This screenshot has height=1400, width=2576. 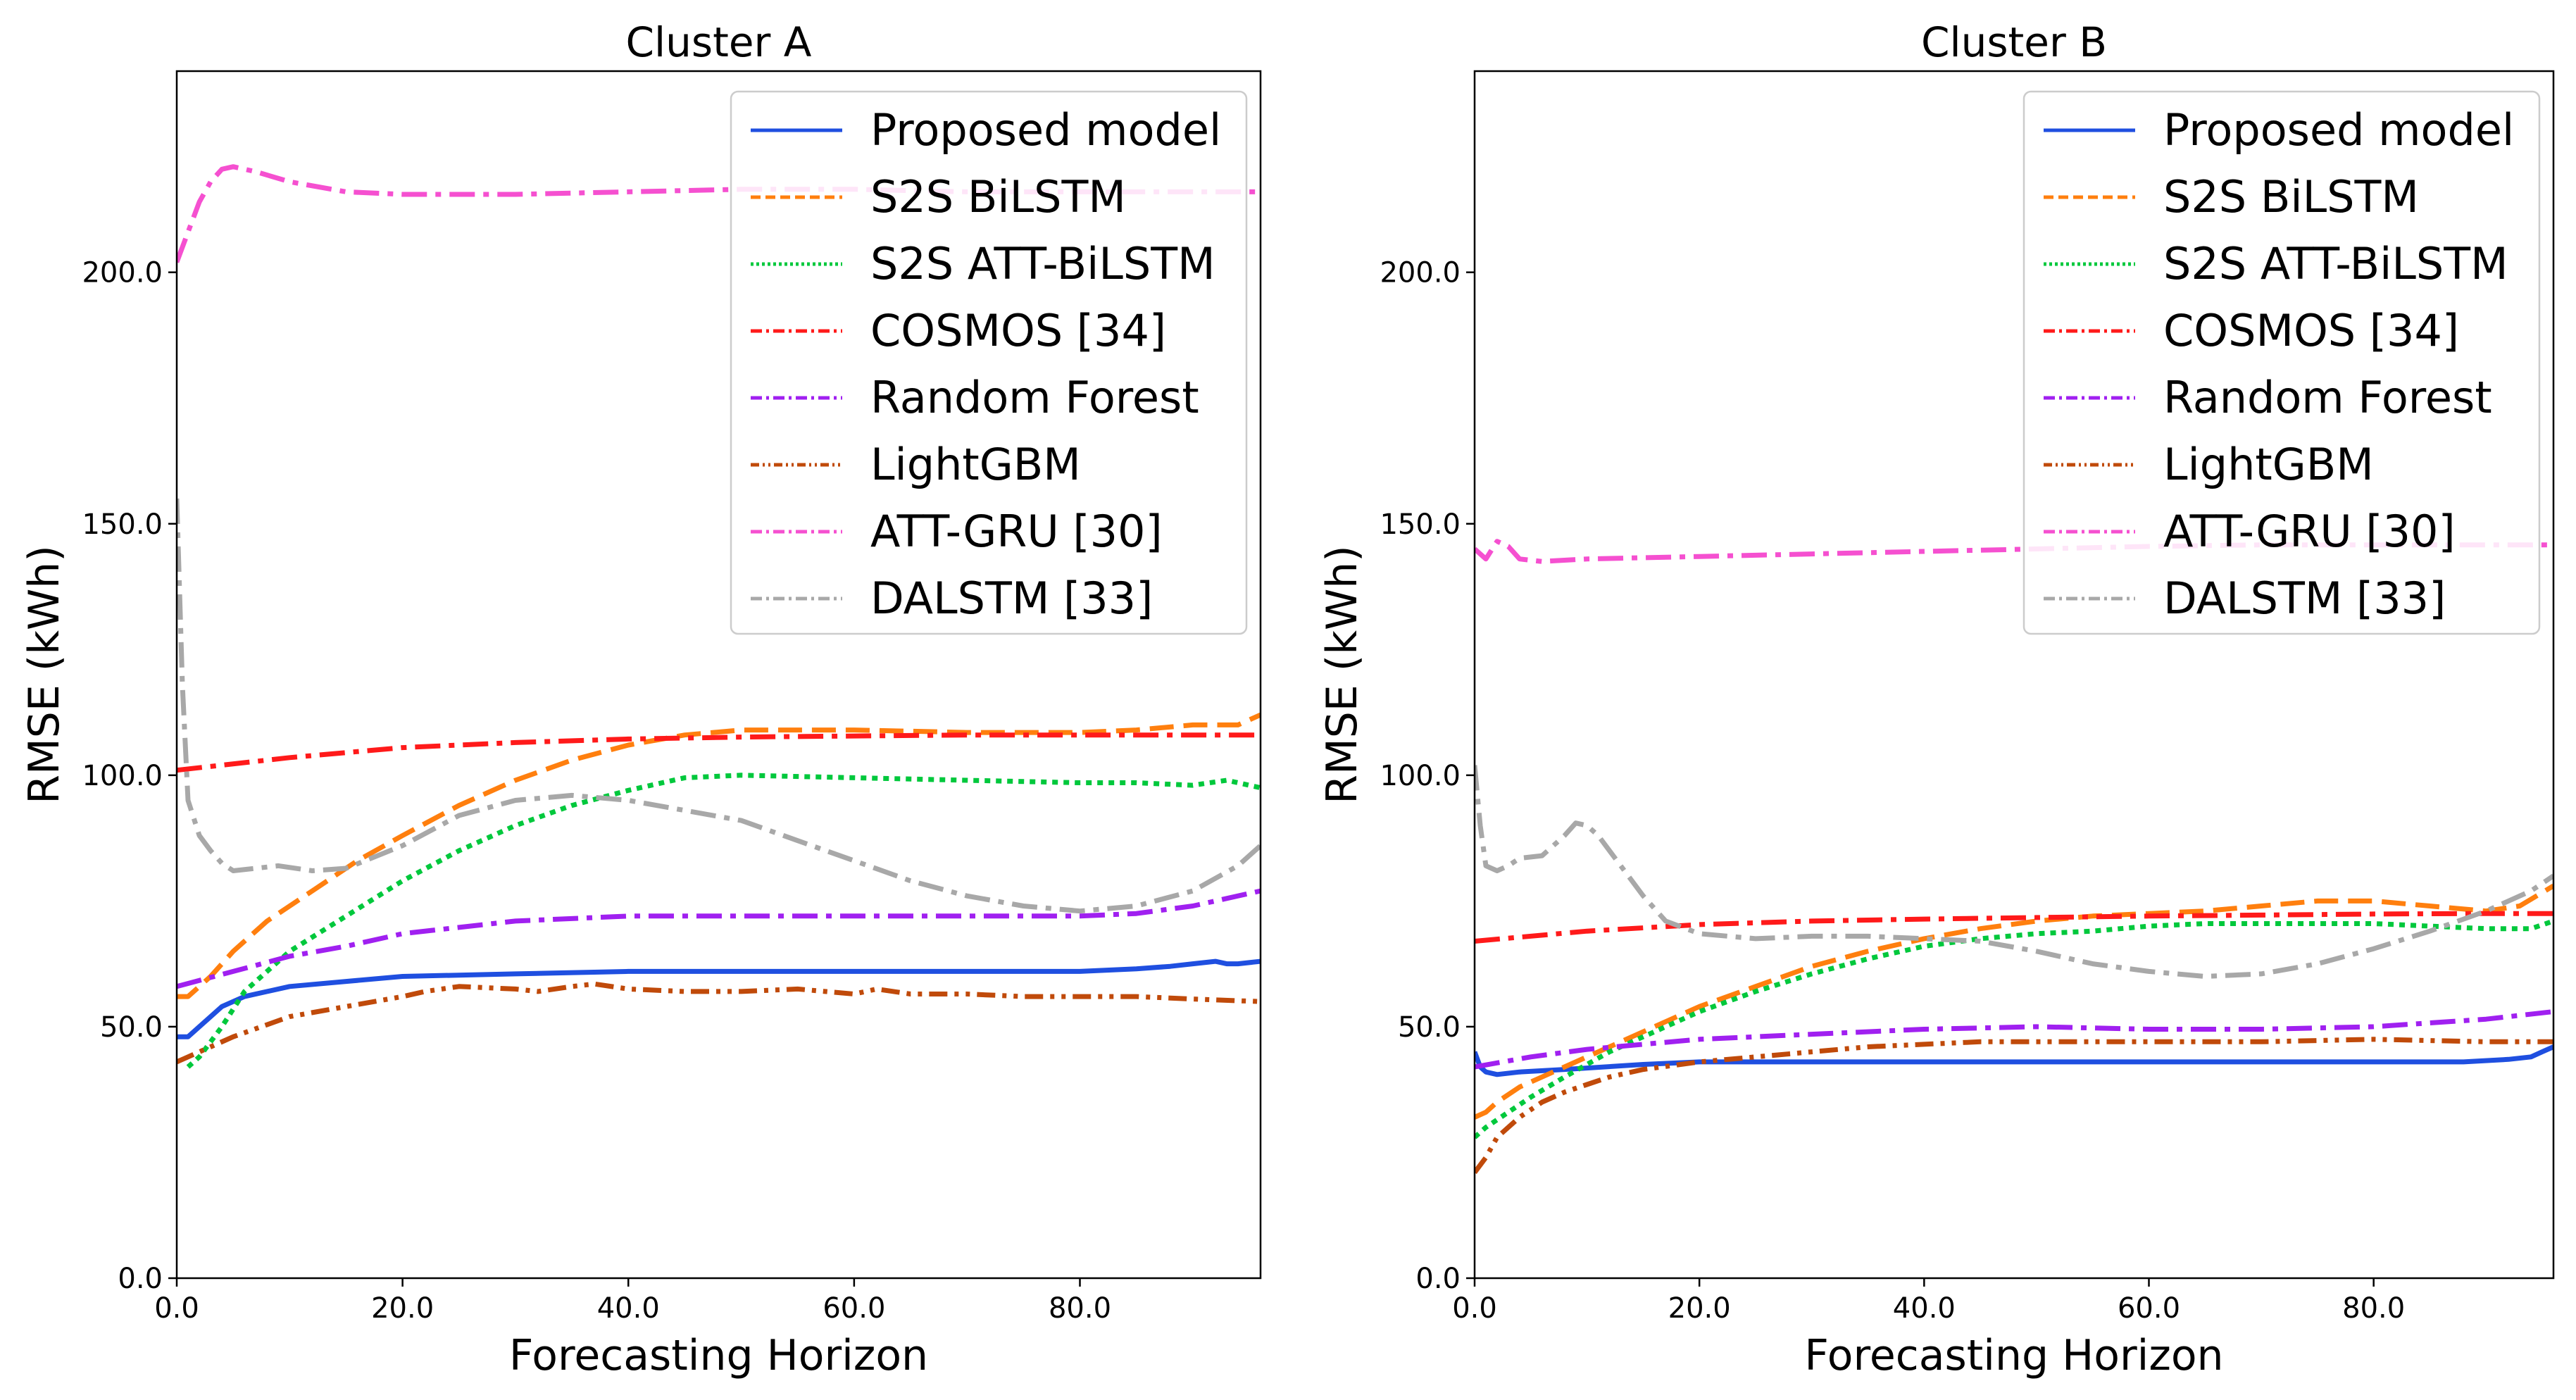 What do you see at coordinates (2014, 42) in the screenshot?
I see `chart-title: Cluster B` at bounding box center [2014, 42].